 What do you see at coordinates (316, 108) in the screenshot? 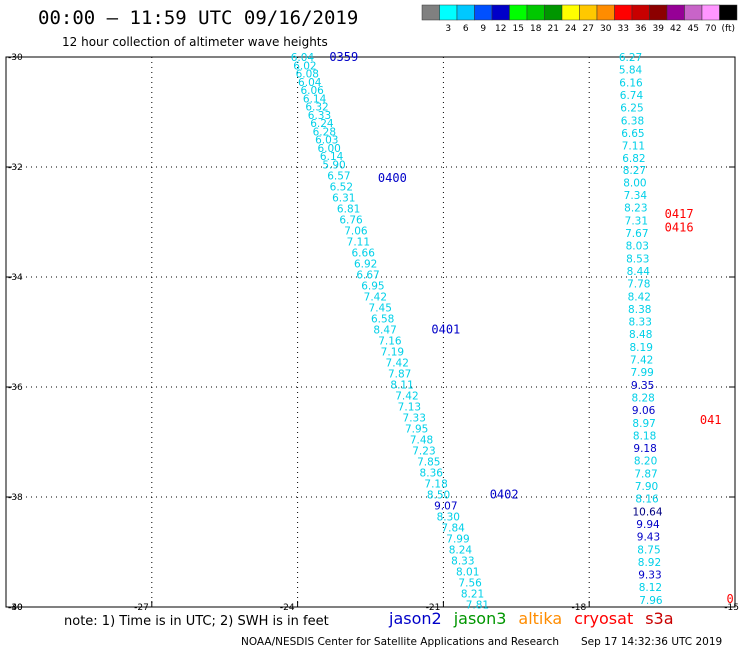
I see `wave-height-value: 6.32` at bounding box center [316, 108].